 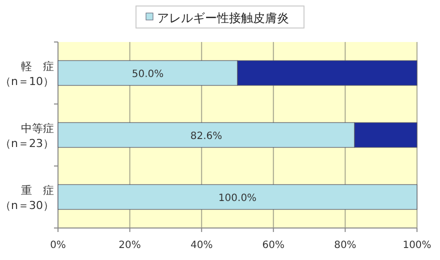 What do you see at coordinates (129, 245) in the screenshot?
I see `x-tick-label: 20%` at bounding box center [129, 245].